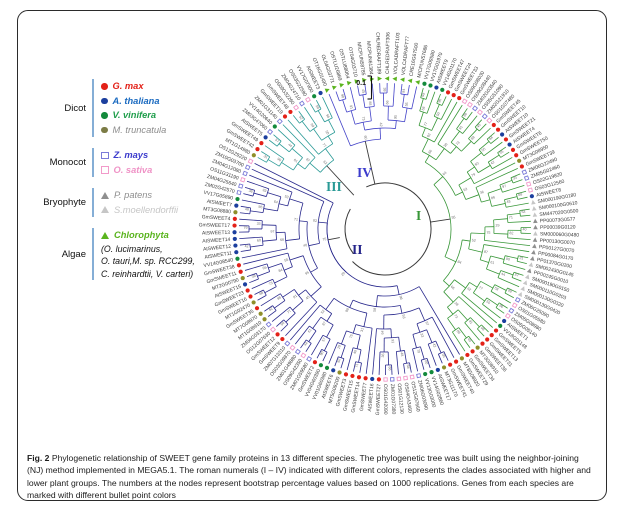 This screenshot has width=622, height=515. What do you see at coordinates (39, 458) in the screenshot?
I see `figure-label: Fig. 2` at bounding box center [39, 458].